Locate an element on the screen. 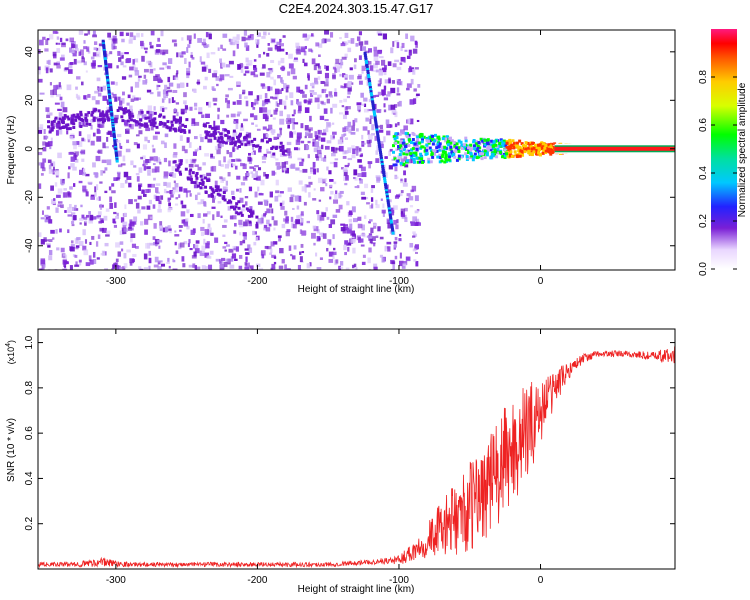  y-tick-label: 0.2 is located at coordinates (29, 523).